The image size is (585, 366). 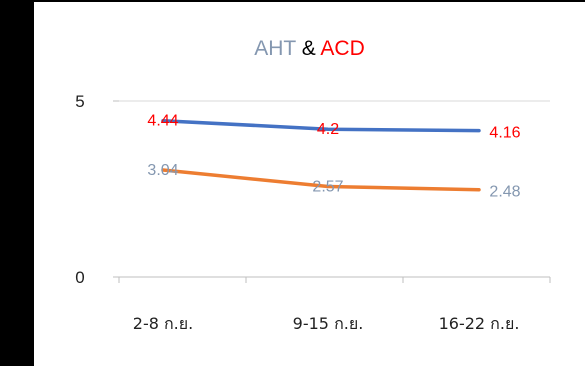 What do you see at coordinates (504, 133) in the screenshot?
I see `data-label: 4.16` at bounding box center [504, 133].